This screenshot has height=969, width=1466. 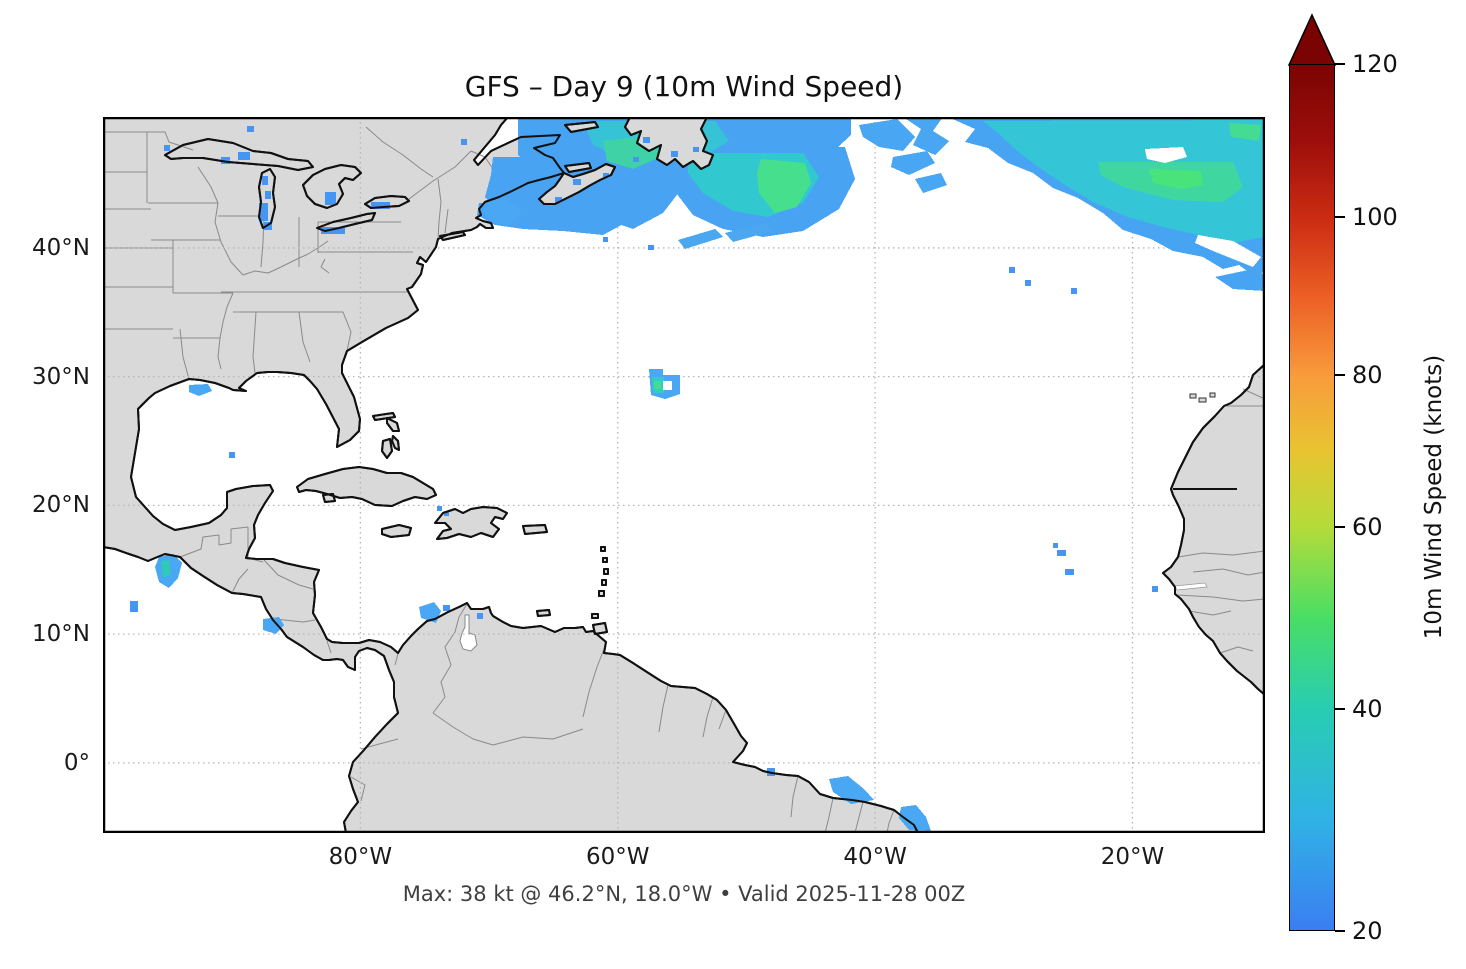 I want to click on lat-tick-label: 10°N, so click(x=61, y=634).